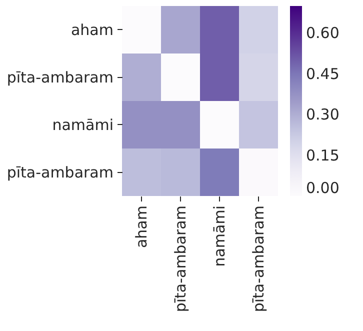 Image resolution: width=363 pixels, height=331 pixels. I want to click on x-tick-label: namāmi, so click(219, 236).